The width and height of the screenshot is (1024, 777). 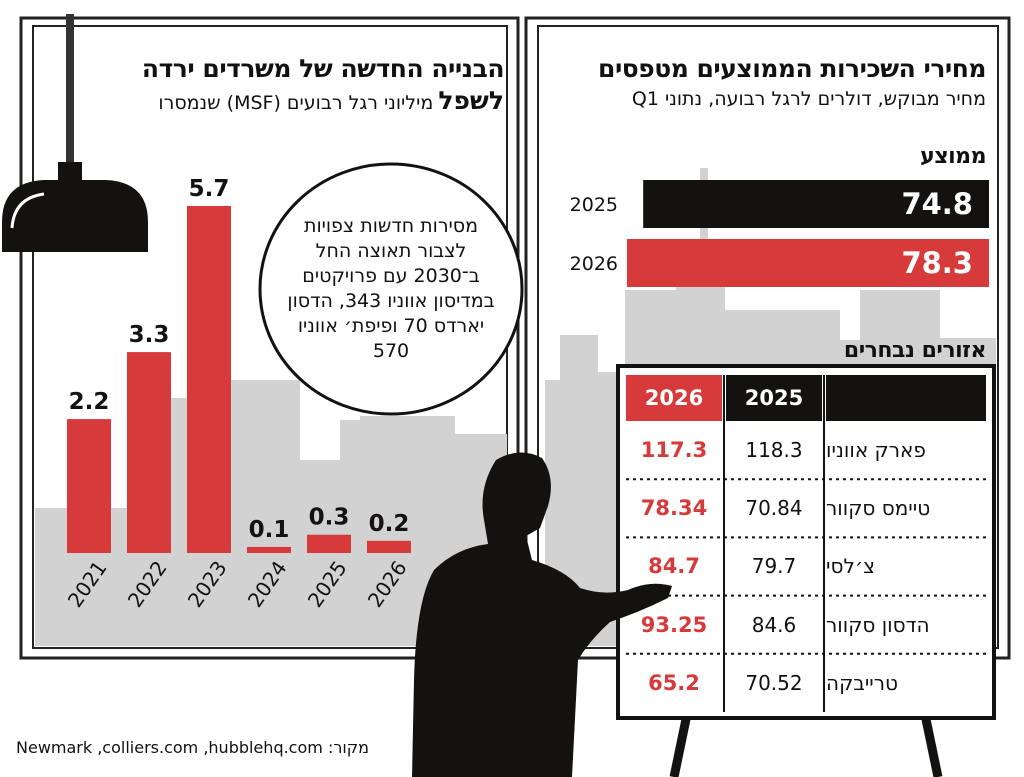 I want to click on bar-2026, so click(x=389, y=546).